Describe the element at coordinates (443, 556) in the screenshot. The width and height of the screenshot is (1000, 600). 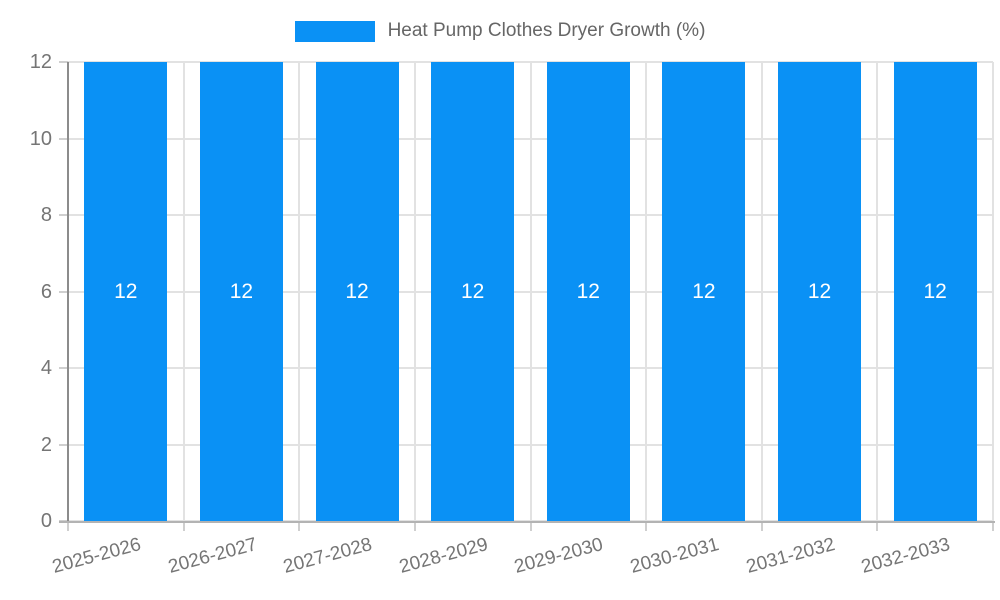
I see `x-tick-label: 2028-2029` at that location.